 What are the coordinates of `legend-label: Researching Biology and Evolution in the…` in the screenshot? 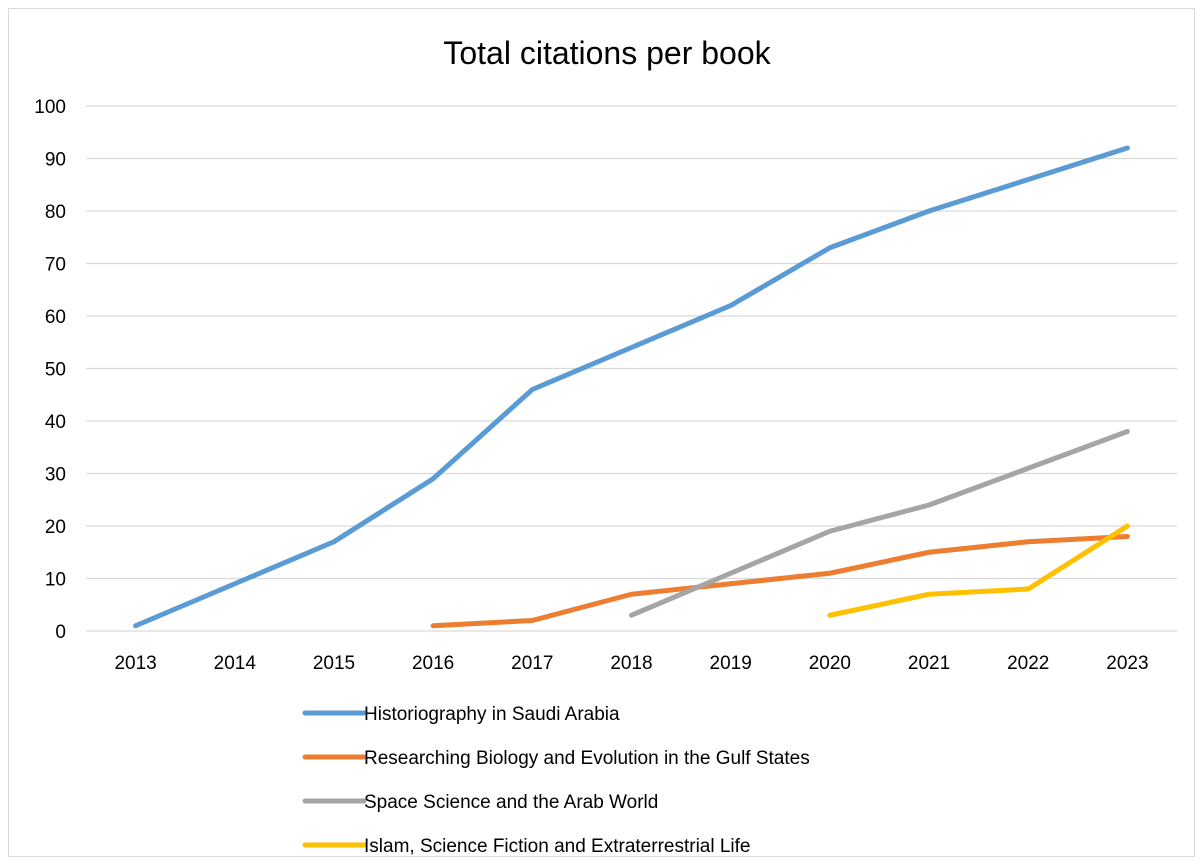 It's located at (587, 758).